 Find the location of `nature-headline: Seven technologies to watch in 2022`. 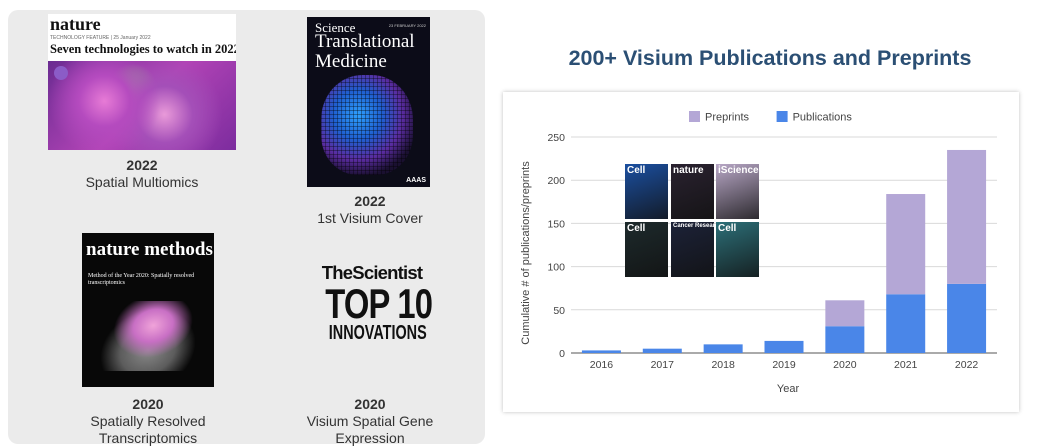

nature-headline: Seven technologies to watch in 2022 is located at coordinates (143, 49).